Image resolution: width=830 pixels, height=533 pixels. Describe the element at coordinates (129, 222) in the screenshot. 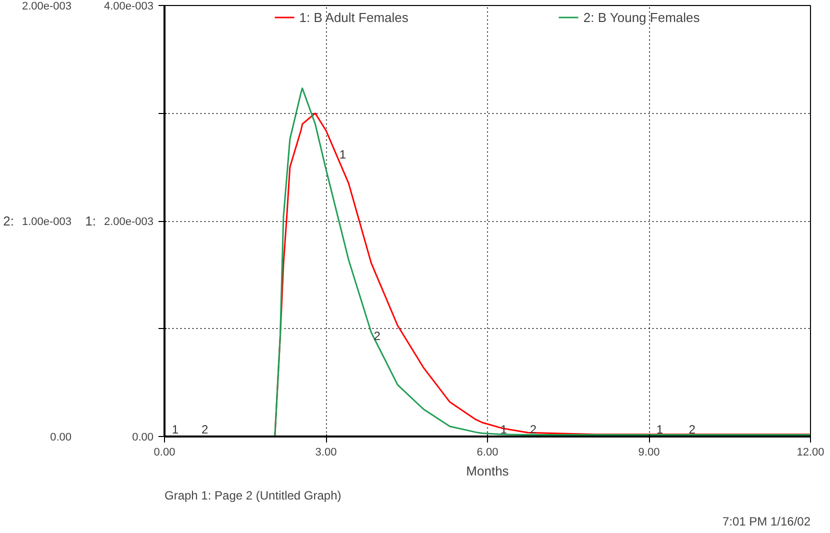

I see `y-tick-label: 2.00e-003` at that location.